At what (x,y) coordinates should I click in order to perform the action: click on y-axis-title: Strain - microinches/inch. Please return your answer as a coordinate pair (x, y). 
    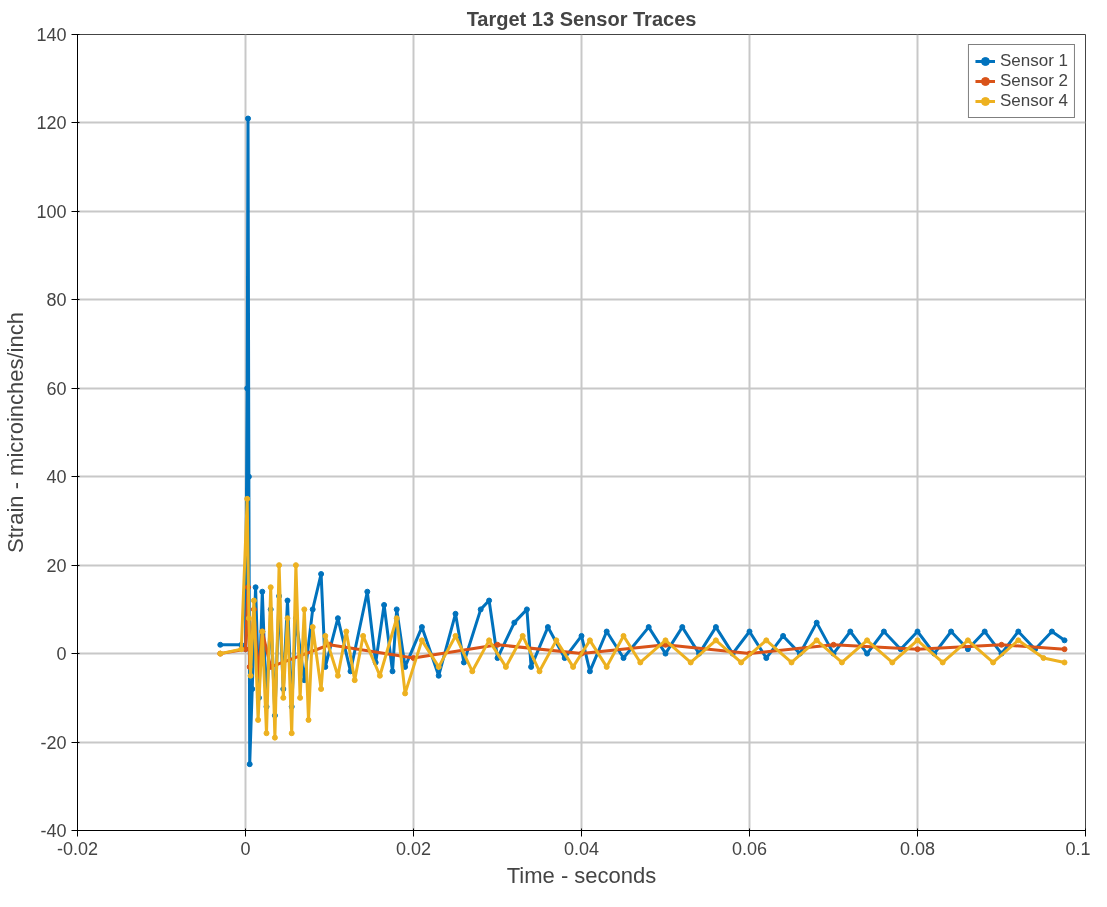
    Looking at the image, I should click on (16, 432).